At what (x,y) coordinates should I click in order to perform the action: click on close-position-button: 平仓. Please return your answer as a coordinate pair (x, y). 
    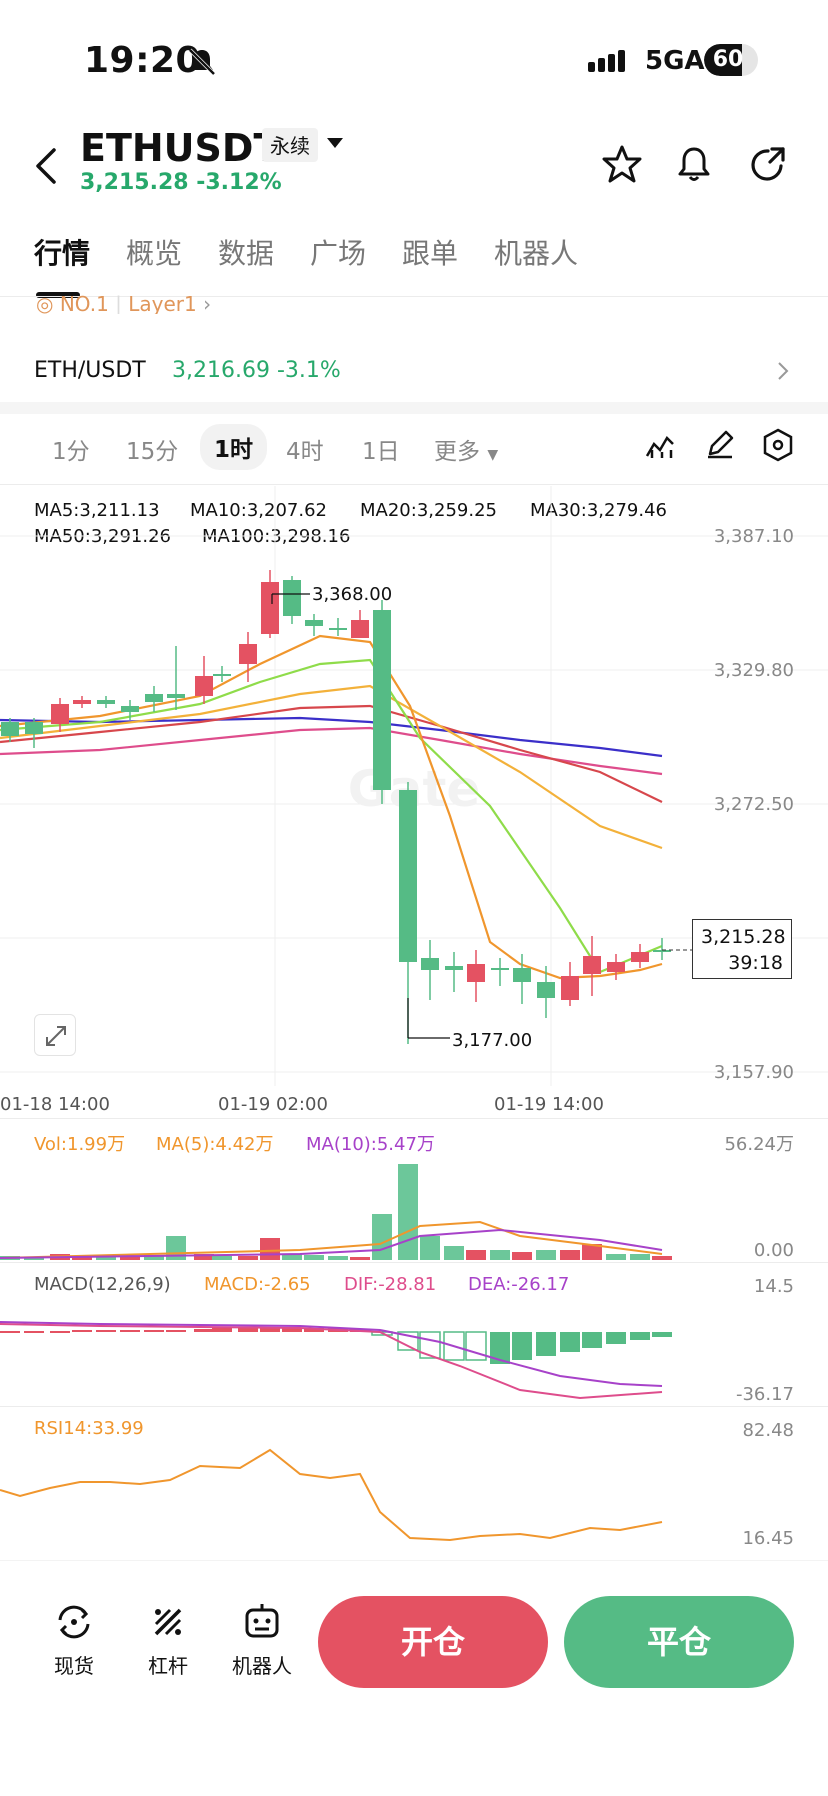
    Looking at the image, I should click on (679, 1642).